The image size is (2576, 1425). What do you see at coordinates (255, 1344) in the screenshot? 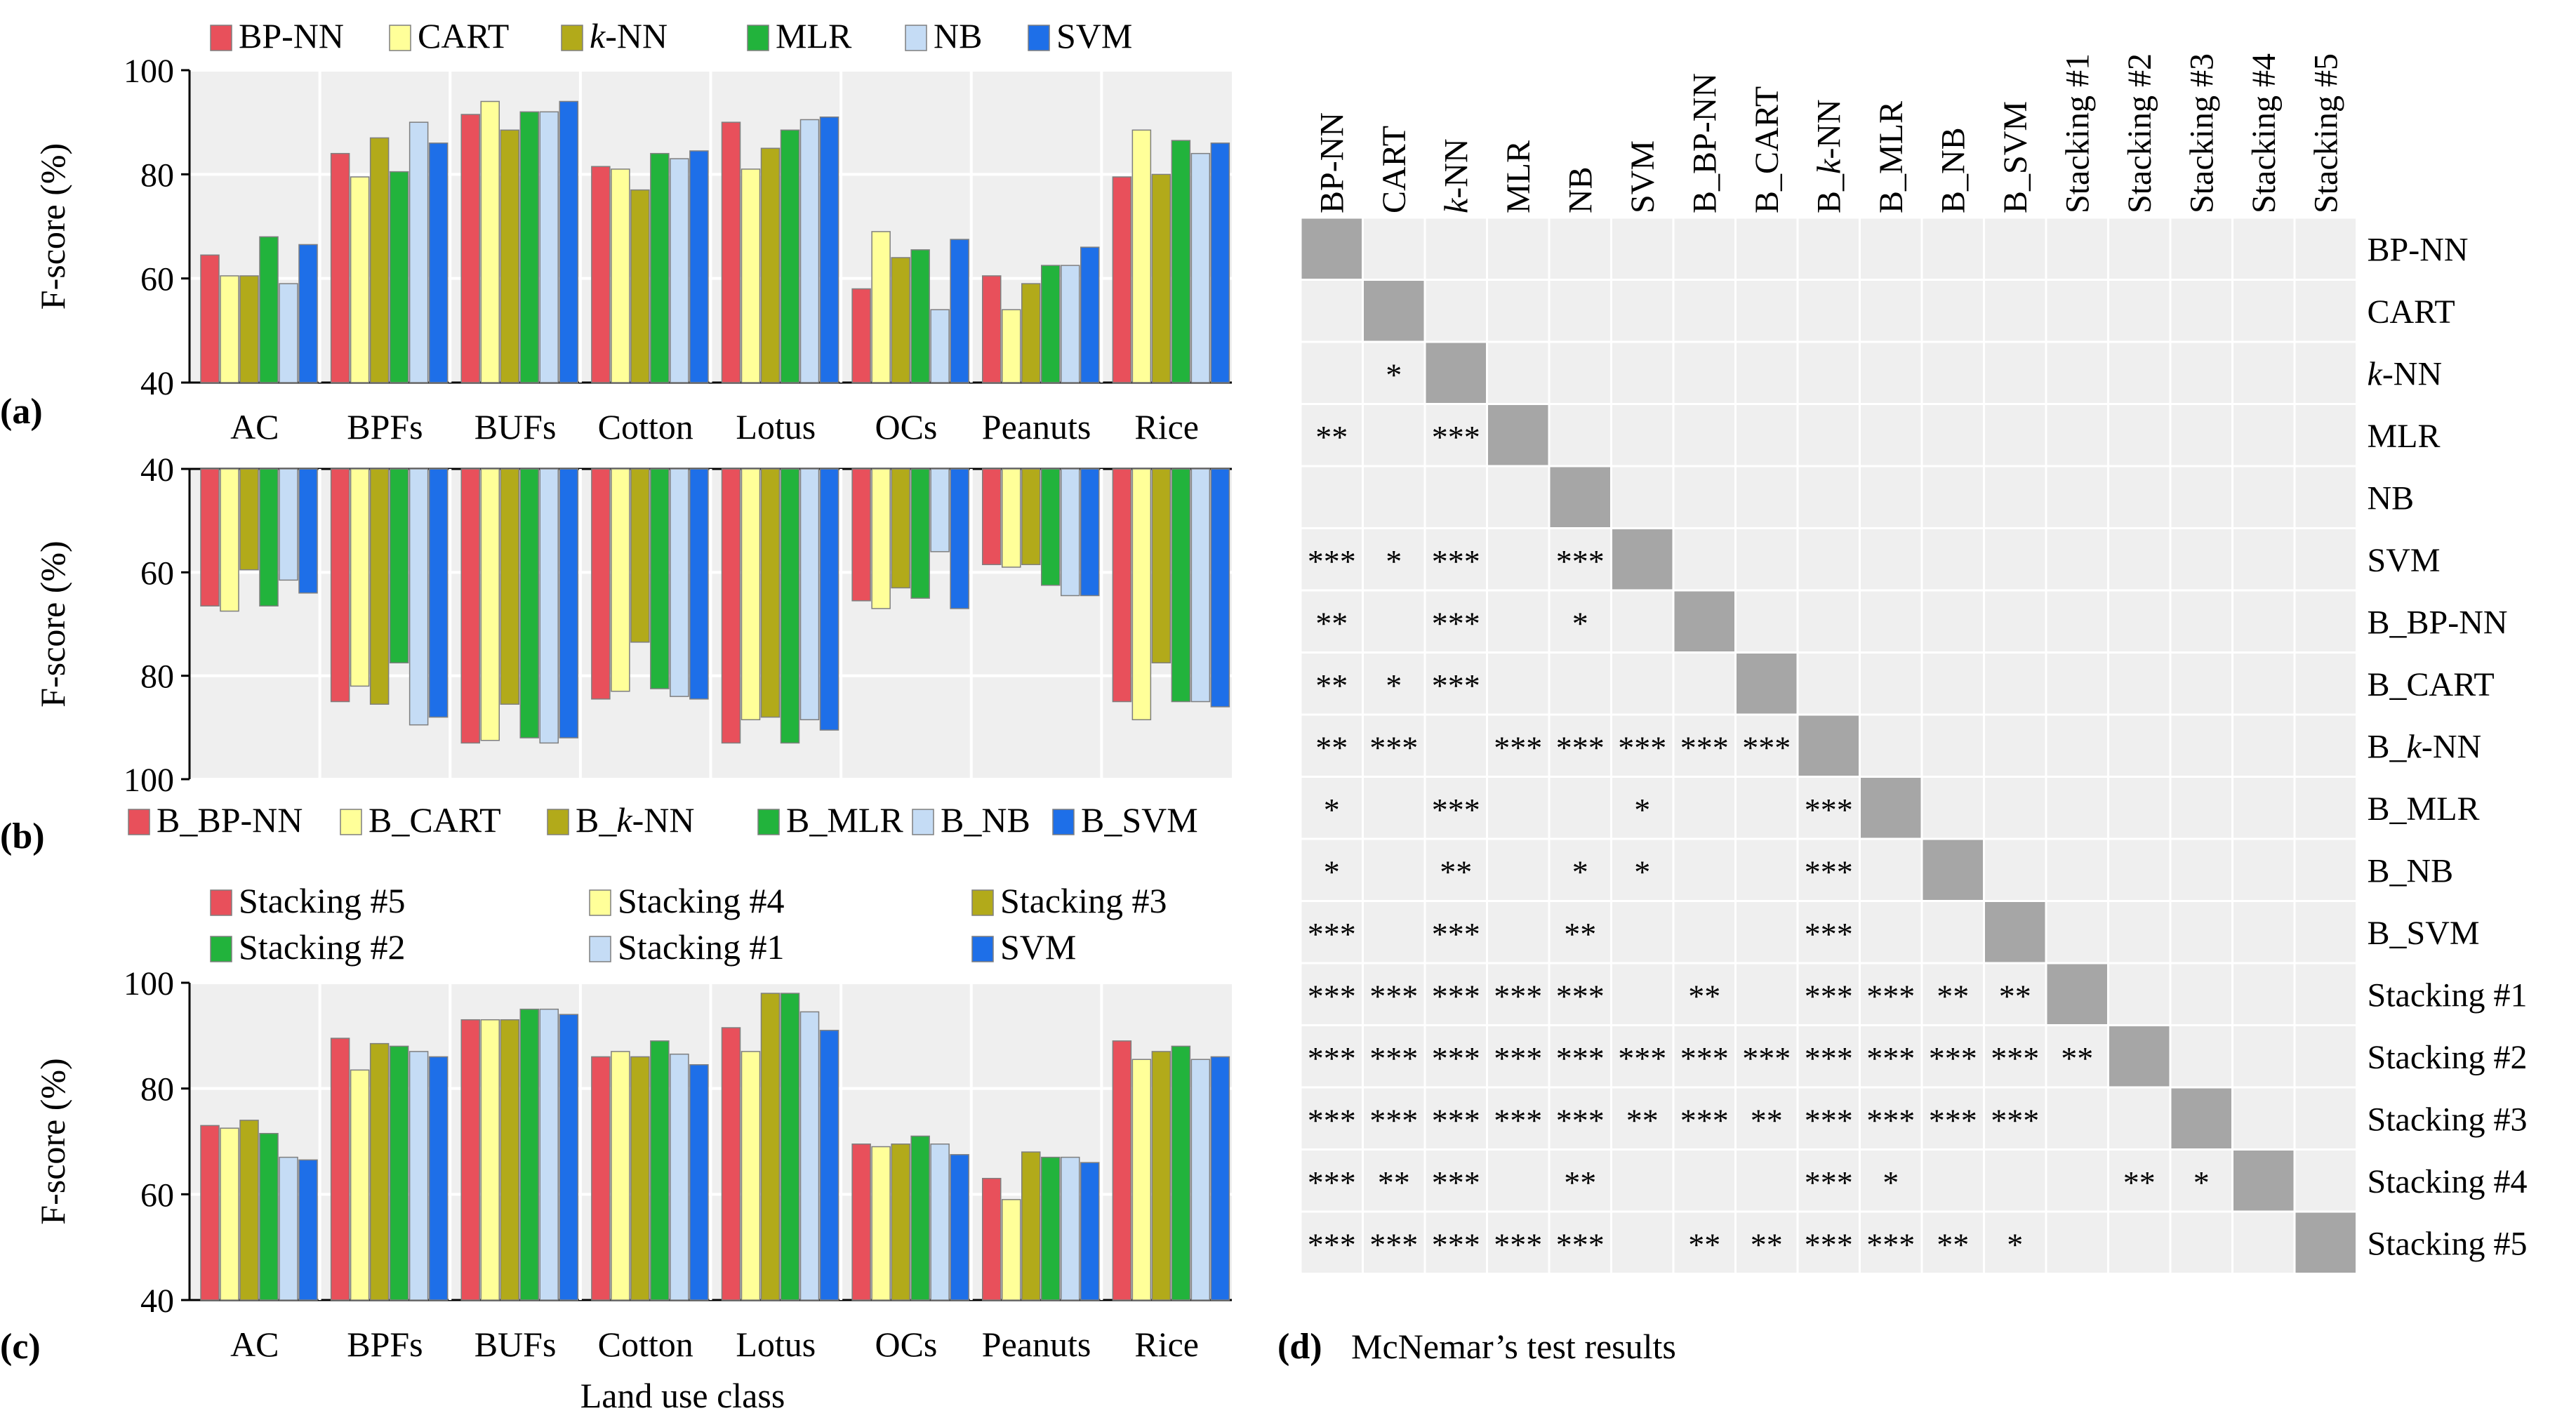
I see `x-tick-label: AC` at bounding box center [255, 1344].